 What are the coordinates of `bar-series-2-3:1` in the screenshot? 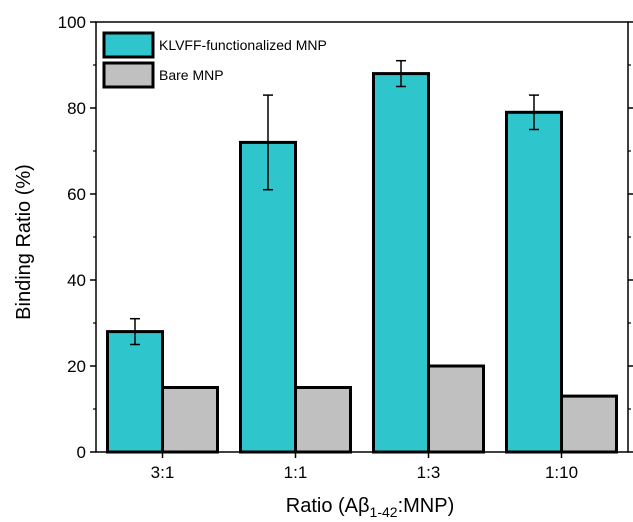 It's located at (190, 420).